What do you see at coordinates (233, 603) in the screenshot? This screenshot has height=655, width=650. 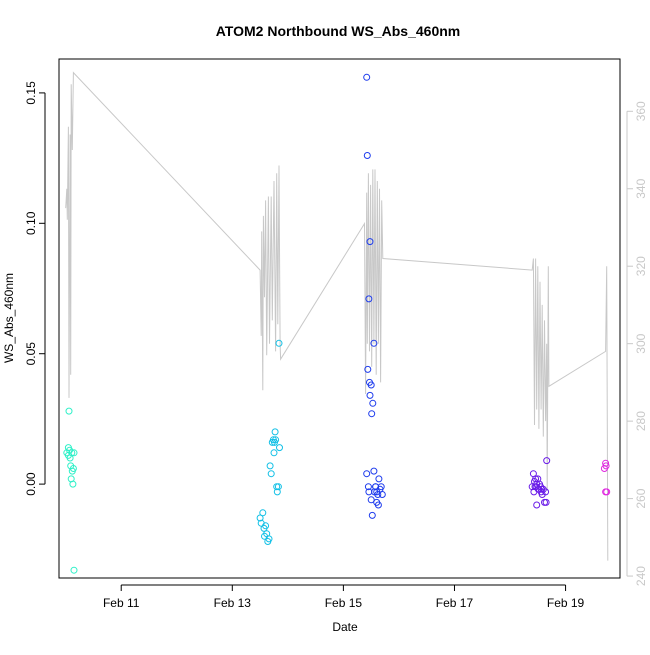 I see `x-tick-label: Feb 13` at bounding box center [233, 603].